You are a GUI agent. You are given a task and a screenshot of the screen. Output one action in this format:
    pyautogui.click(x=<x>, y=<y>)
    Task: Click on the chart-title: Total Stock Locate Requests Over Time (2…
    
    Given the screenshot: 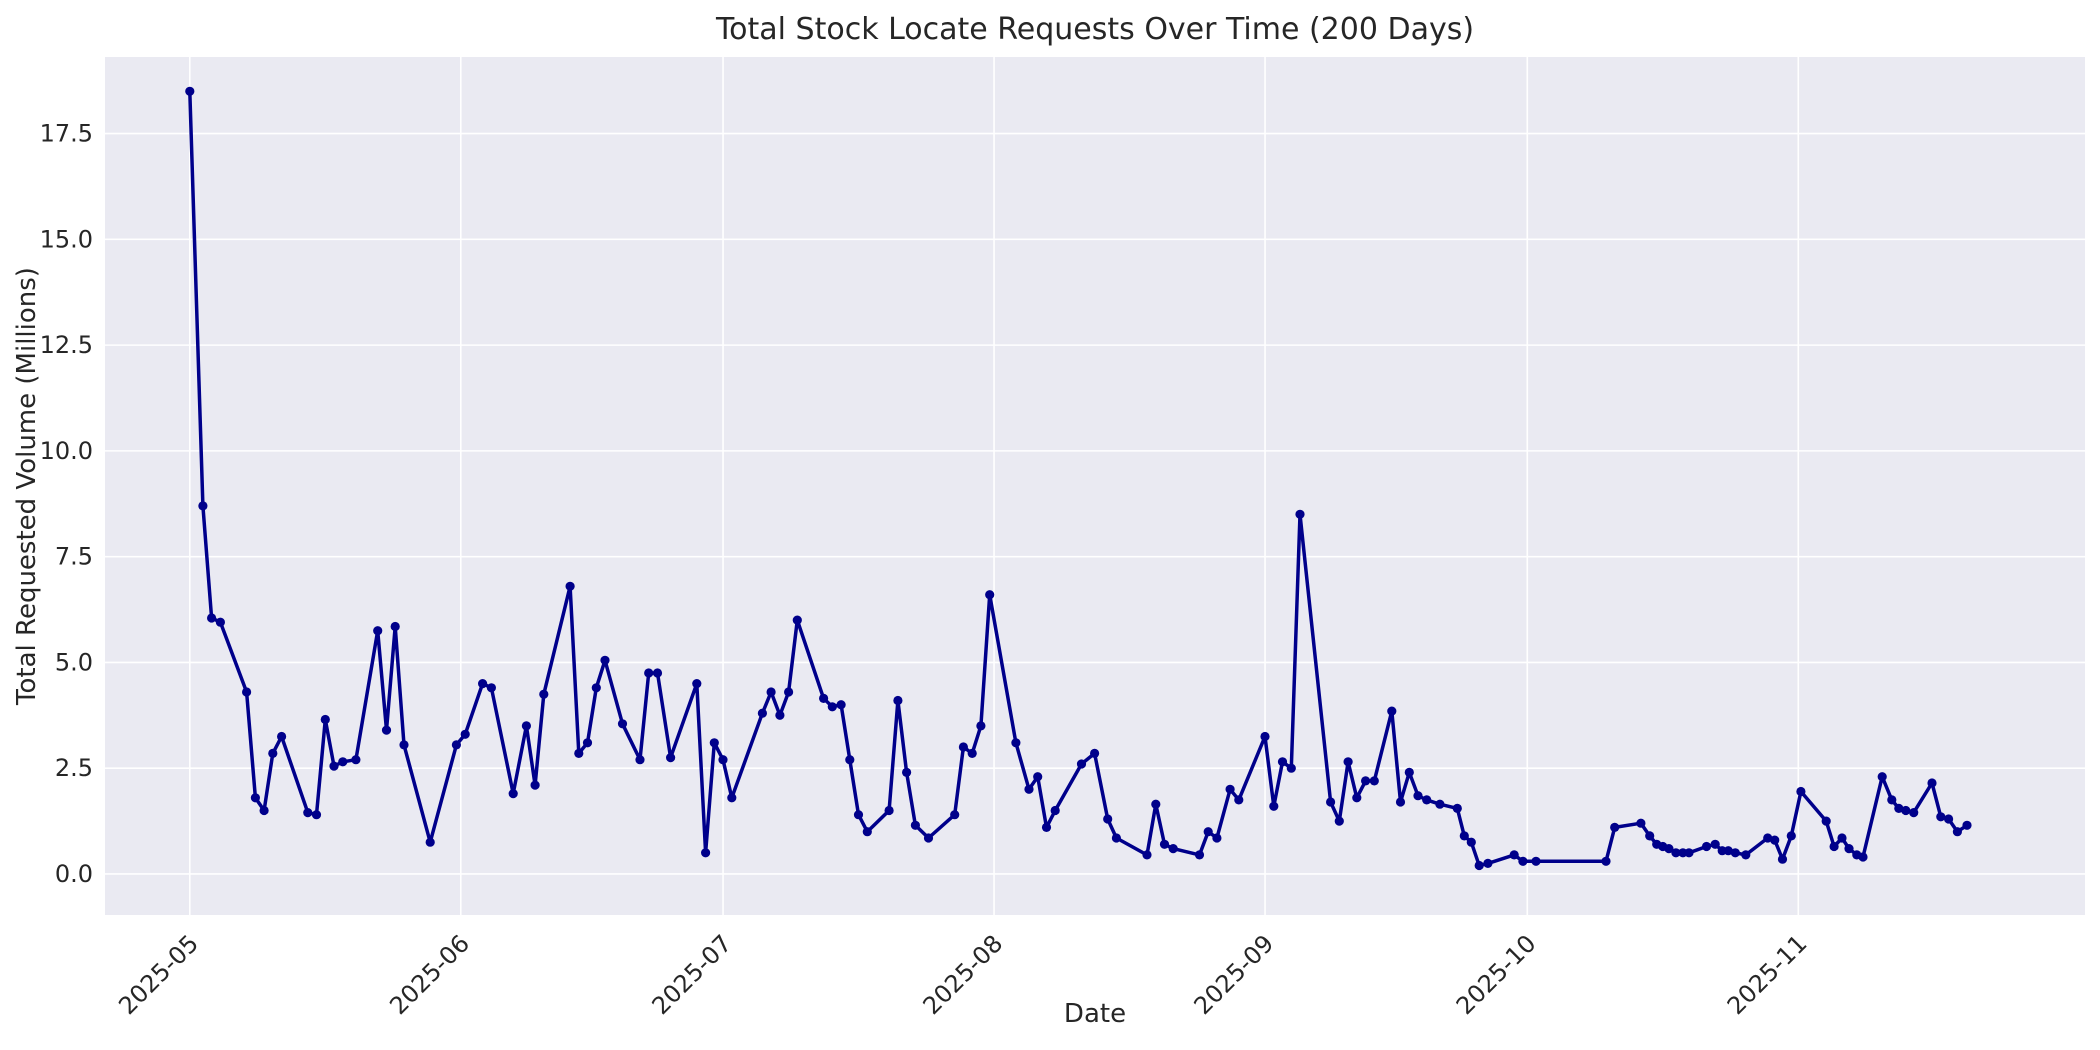 What is the action you would take?
    pyautogui.click(x=1095, y=29)
    